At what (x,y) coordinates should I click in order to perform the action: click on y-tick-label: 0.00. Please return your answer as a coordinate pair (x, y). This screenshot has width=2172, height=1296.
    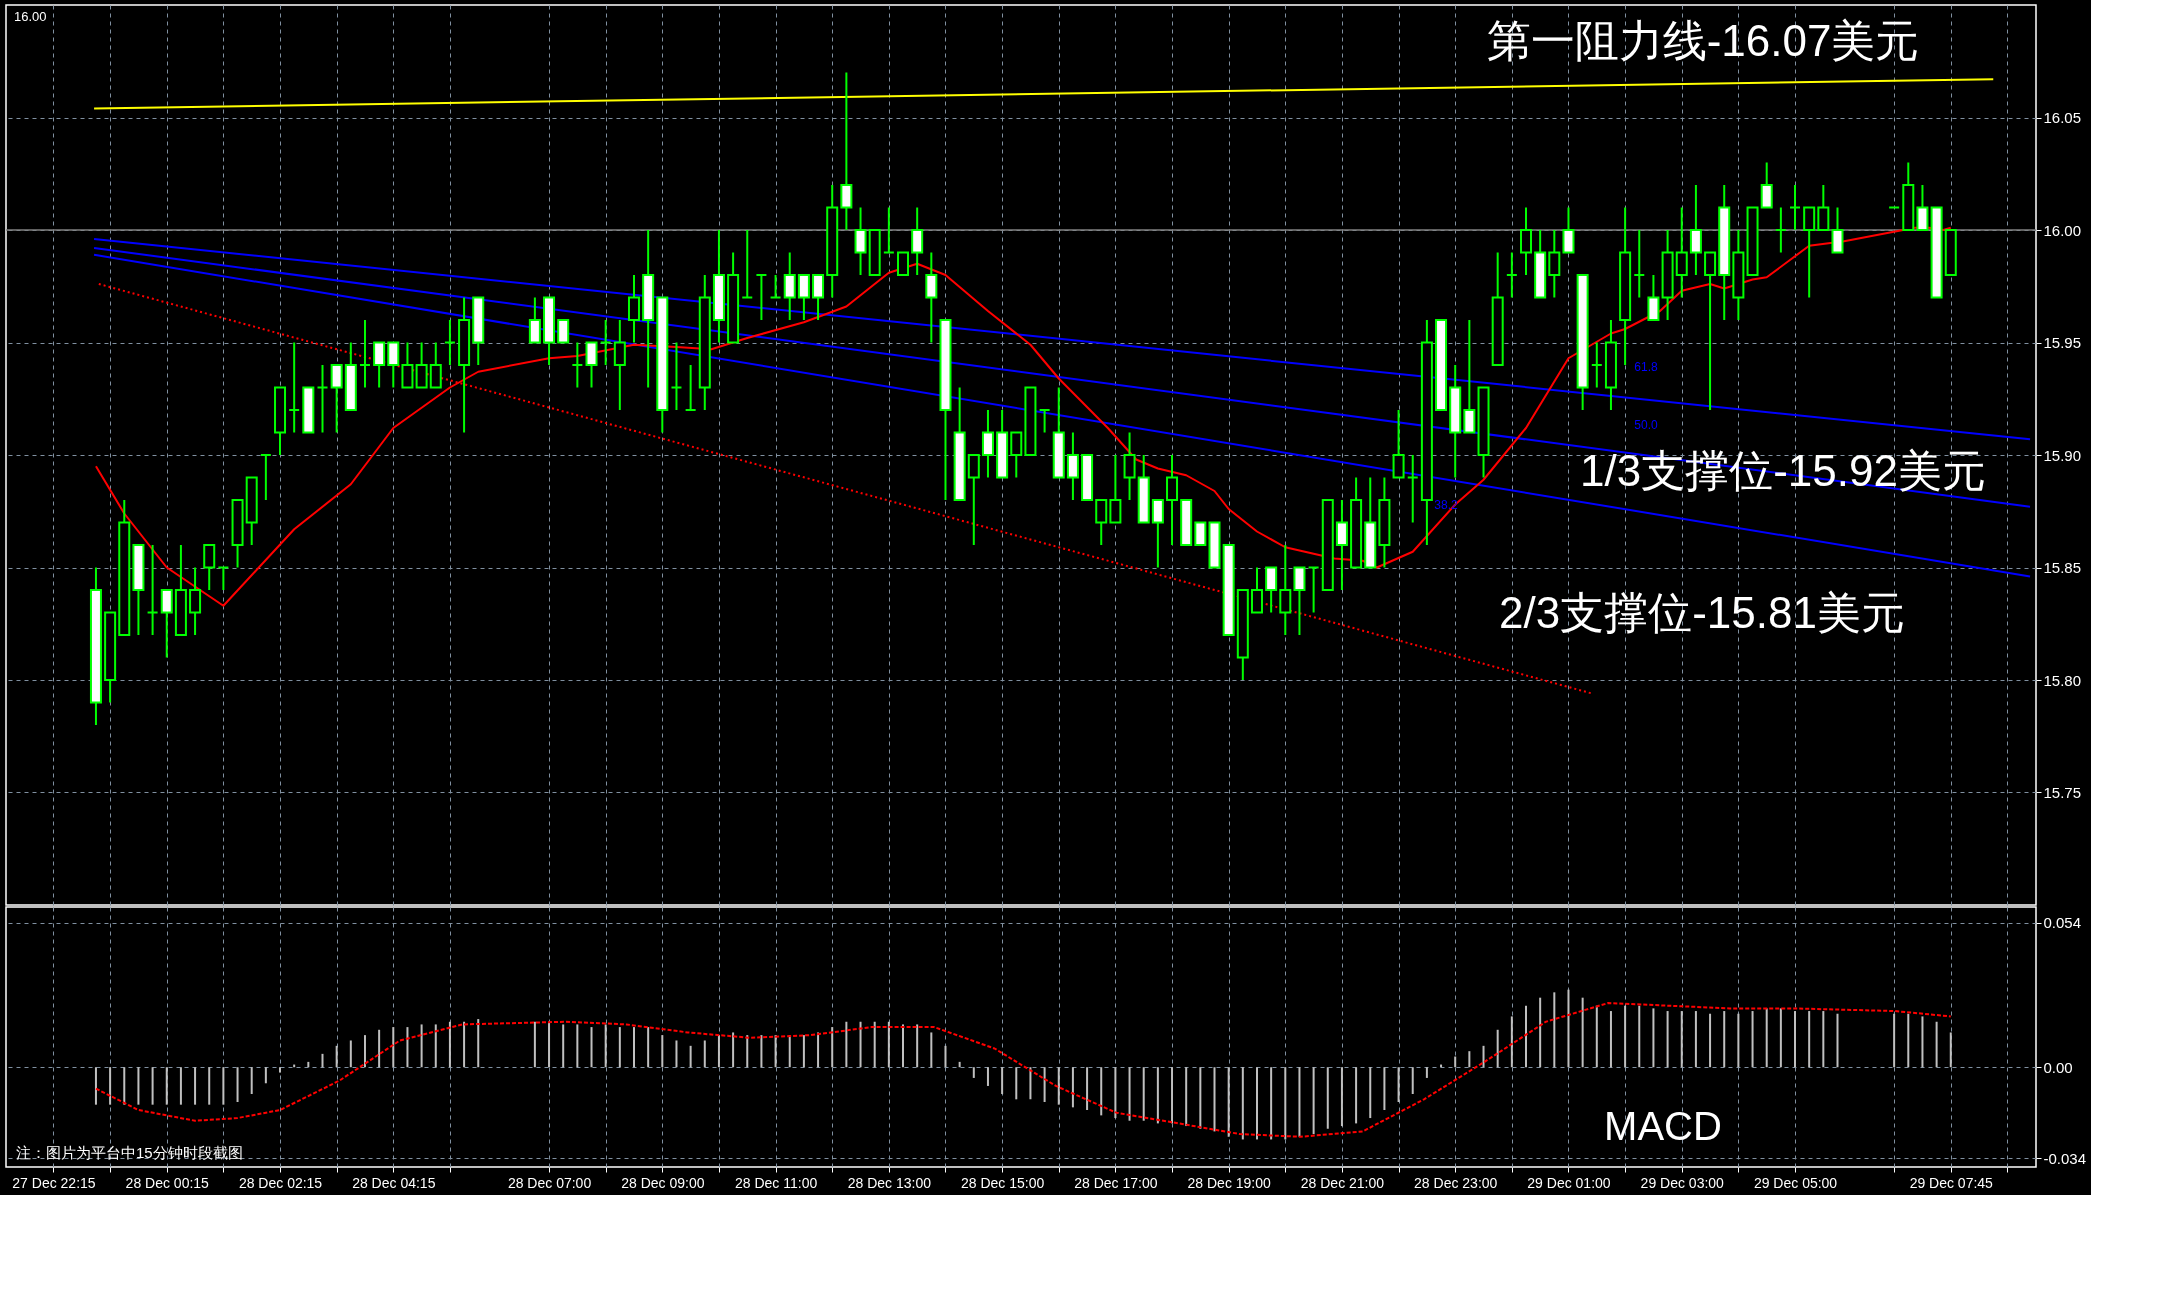
    Looking at the image, I should click on (2058, 1067).